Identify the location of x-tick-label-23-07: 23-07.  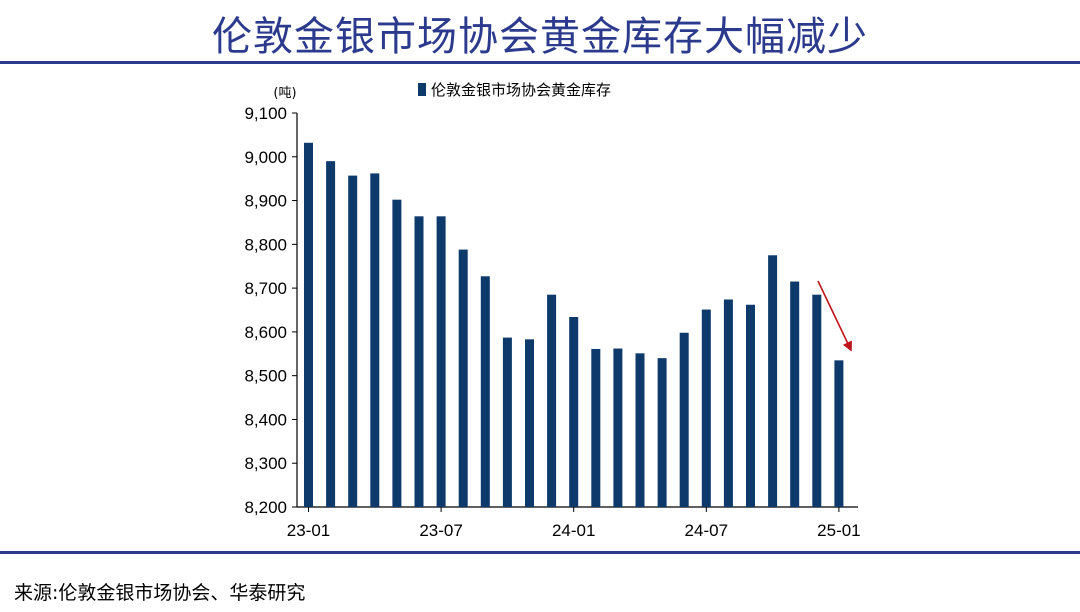
(440, 530).